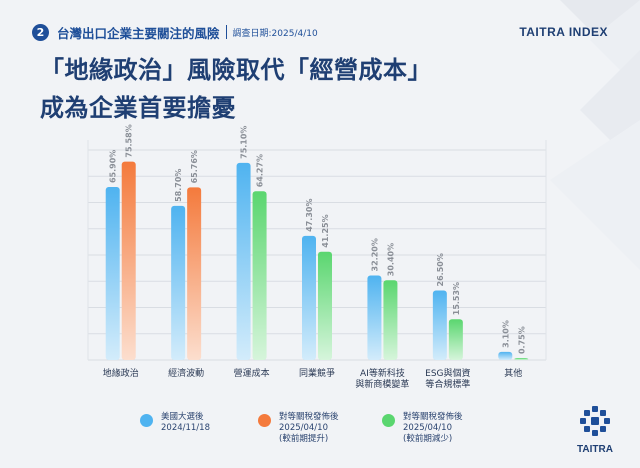 The height and width of the screenshot is (468, 640). What do you see at coordinates (186, 373) in the screenshot?
I see `category-label: 經濟波動` at bounding box center [186, 373].